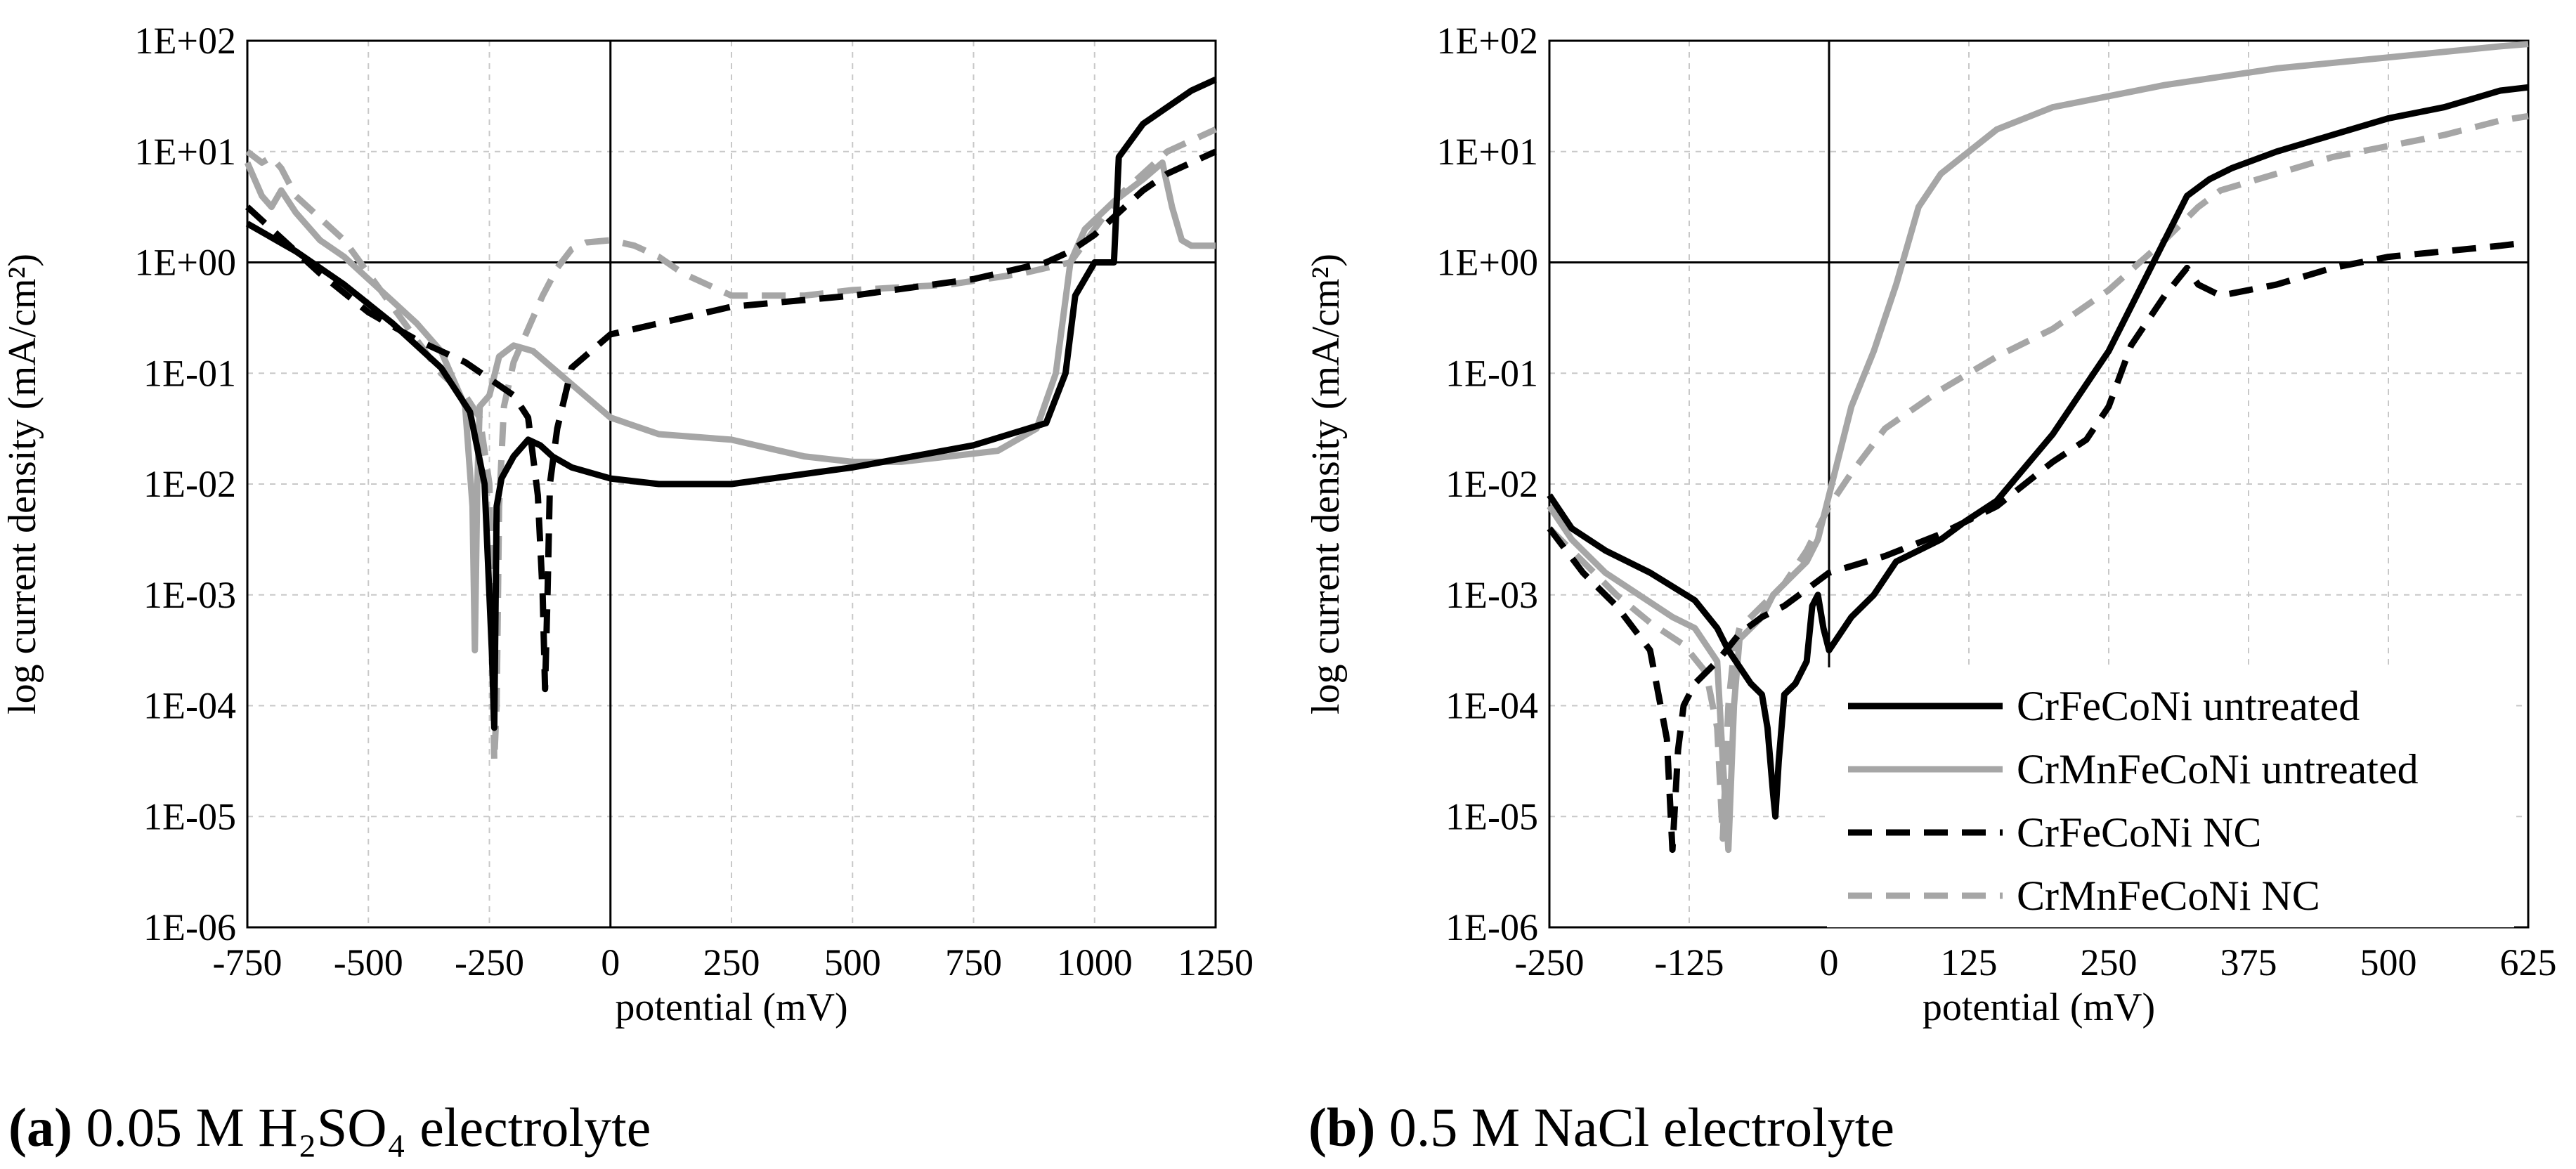 This screenshot has width=2576, height=1169. I want to click on a-y-tick-label: 1E-02, so click(189, 484).